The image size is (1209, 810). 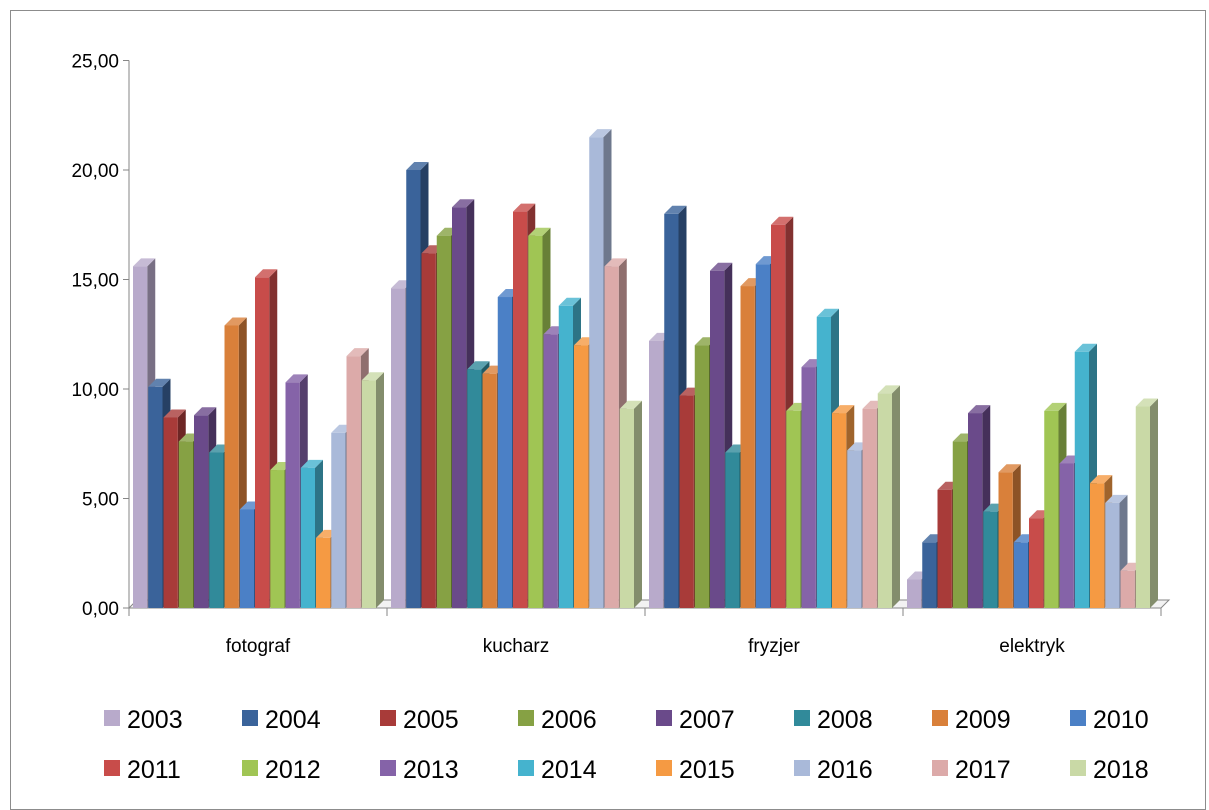 I want to click on legend-item: 2018, so click(x=1109, y=770).